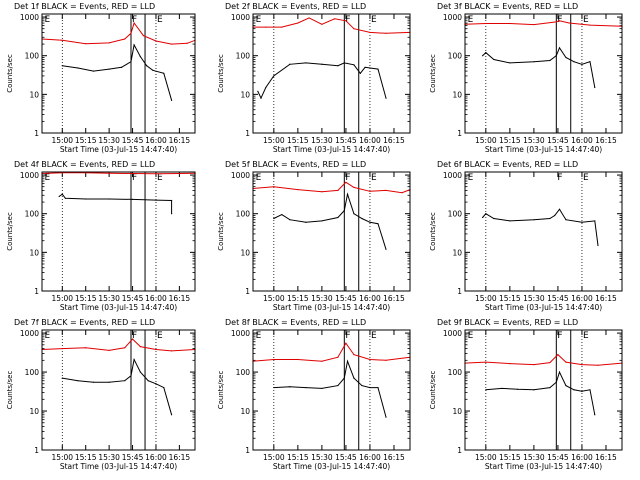  I want to click on x-tick-label: 16:00, so click(156, 140).